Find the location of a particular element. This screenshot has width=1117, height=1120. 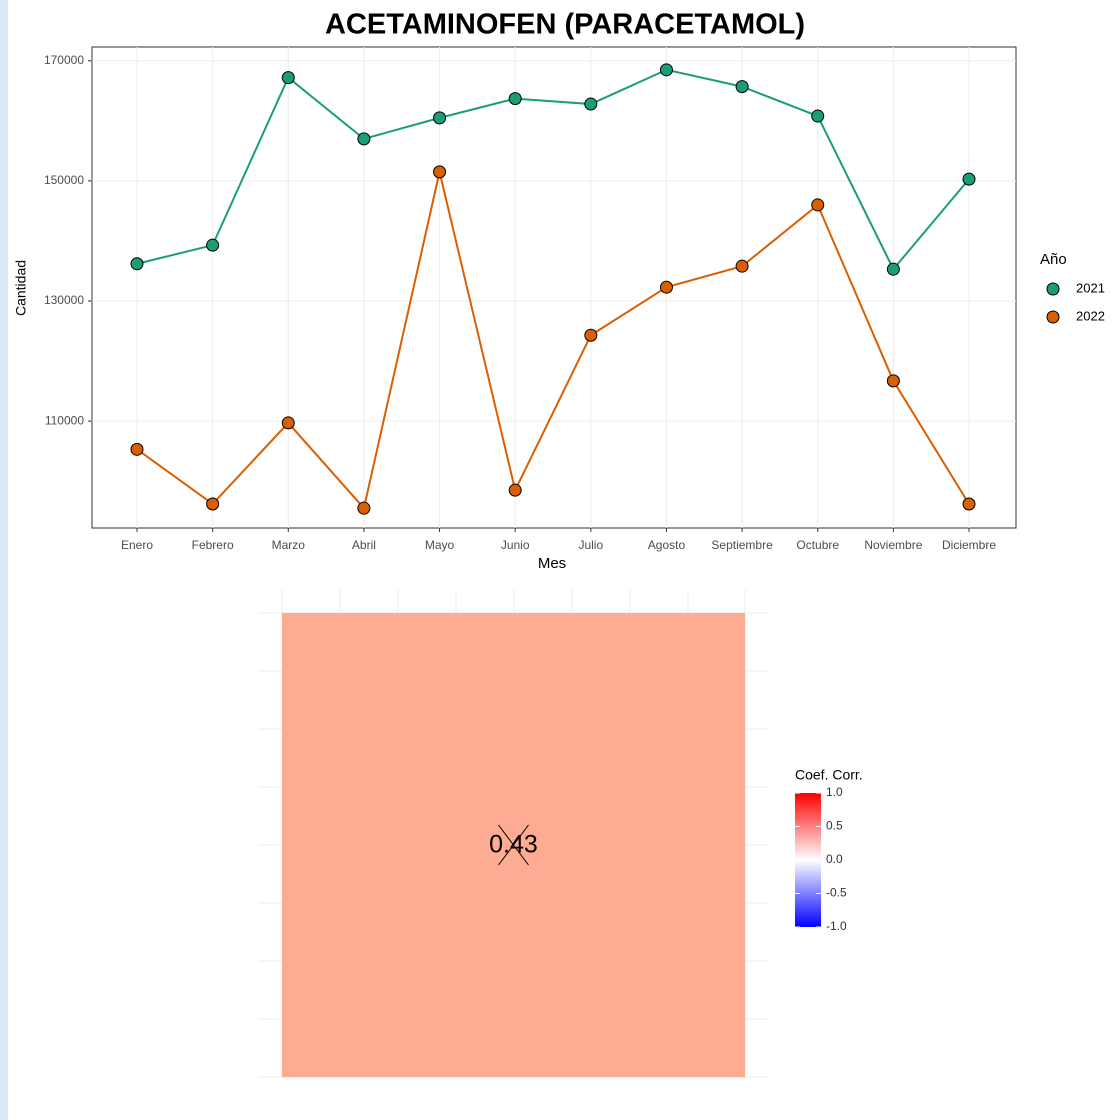

colorbar-title: Coef. Corr. is located at coordinates (829, 775).